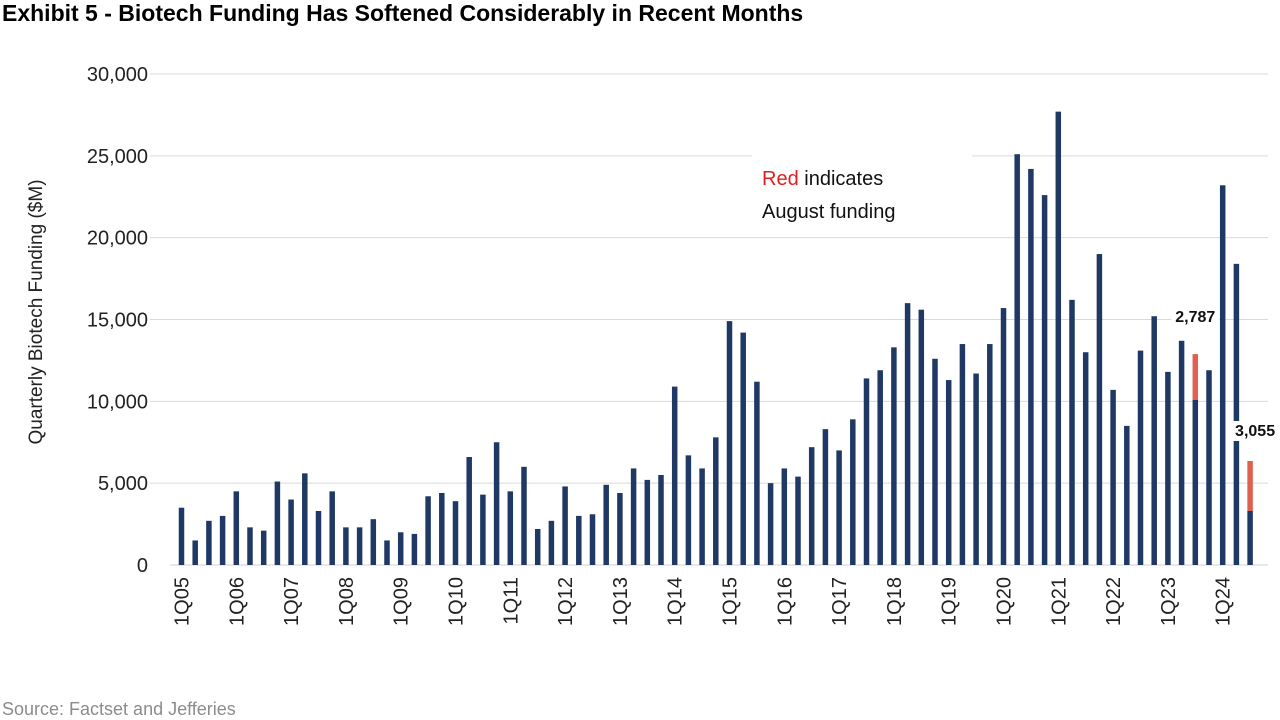  What do you see at coordinates (117, 402) in the screenshot?
I see `y-tick-label: 10,000` at bounding box center [117, 402].